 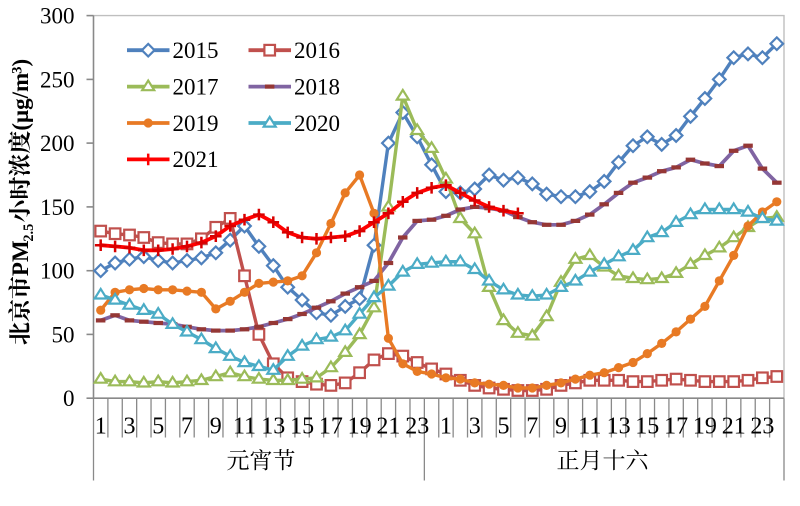 I want to click on svg-text: 100, so click(x=57, y=271).